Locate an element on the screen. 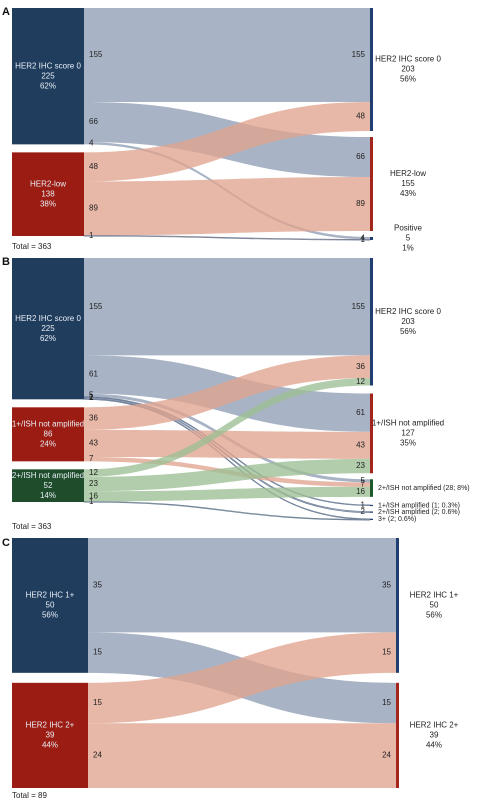  flow-left-label: 23 is located at coordinates (93, 483).